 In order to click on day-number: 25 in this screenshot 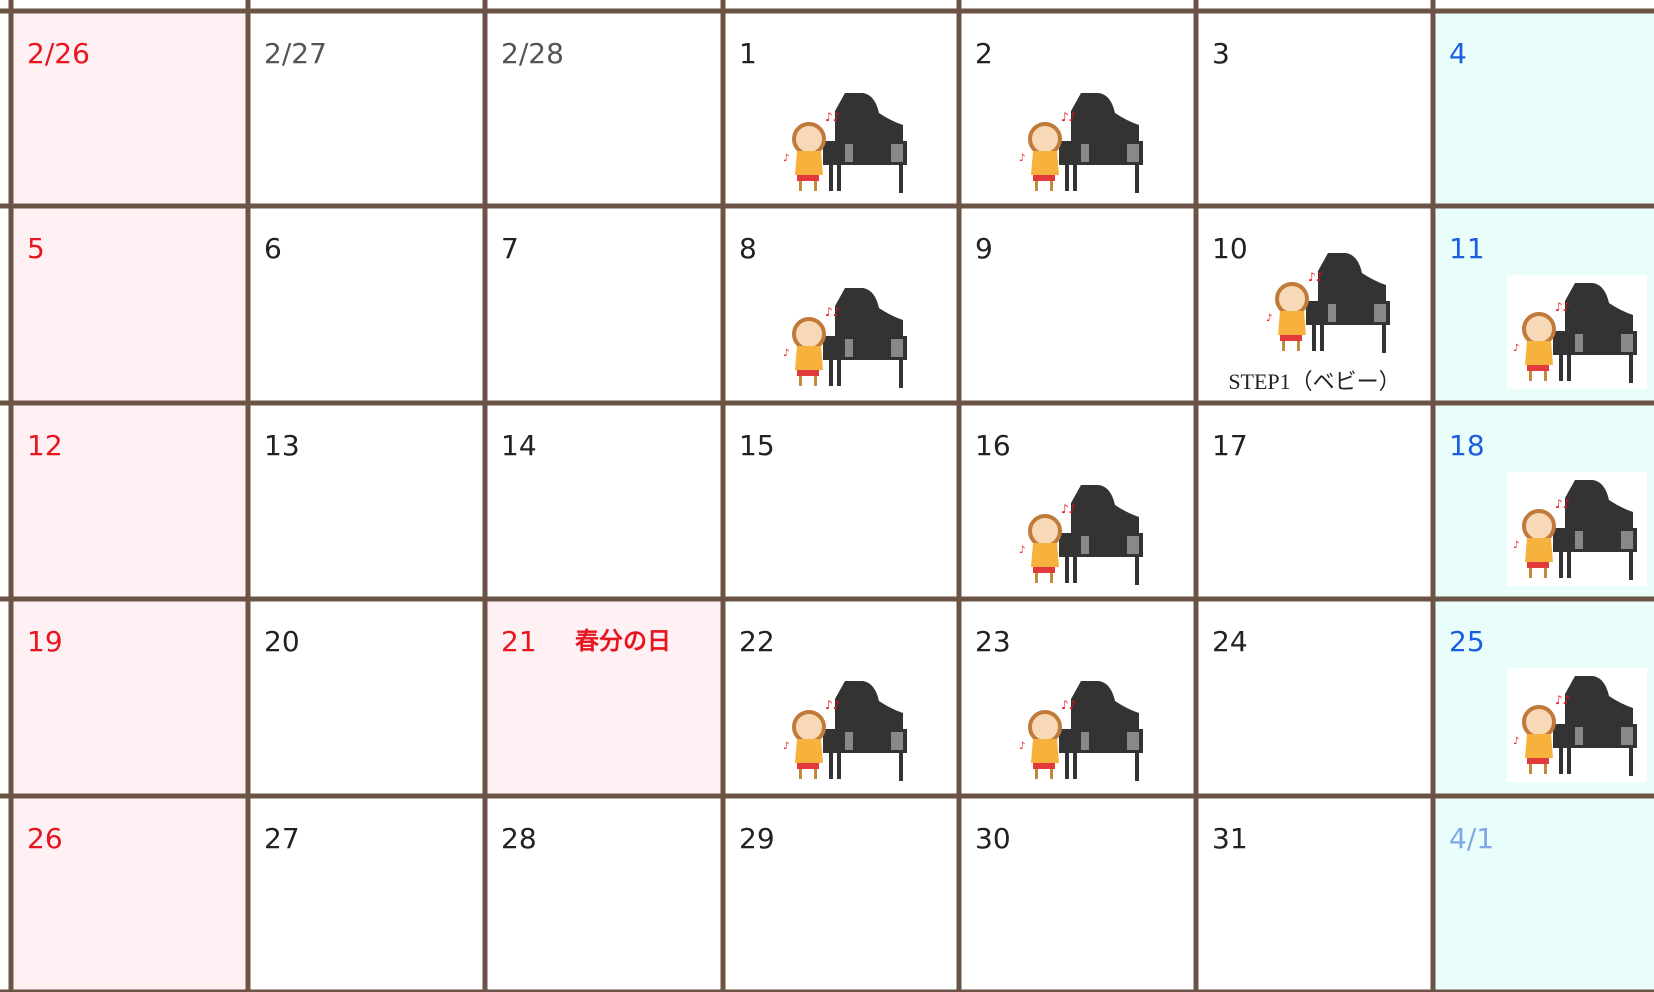, I will do `click(1467, 641)`.